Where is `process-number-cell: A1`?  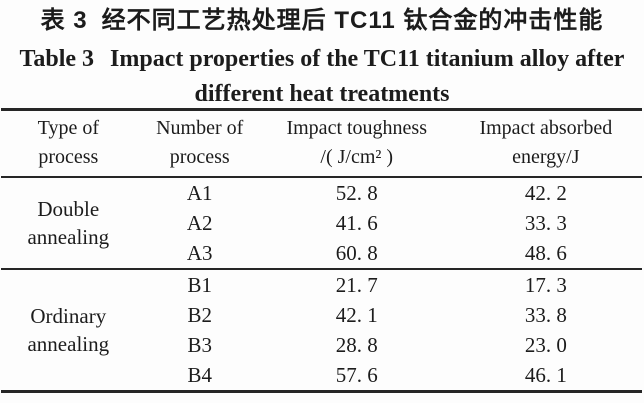
process-number-cell: A1 is located at coordinates (199, 192).